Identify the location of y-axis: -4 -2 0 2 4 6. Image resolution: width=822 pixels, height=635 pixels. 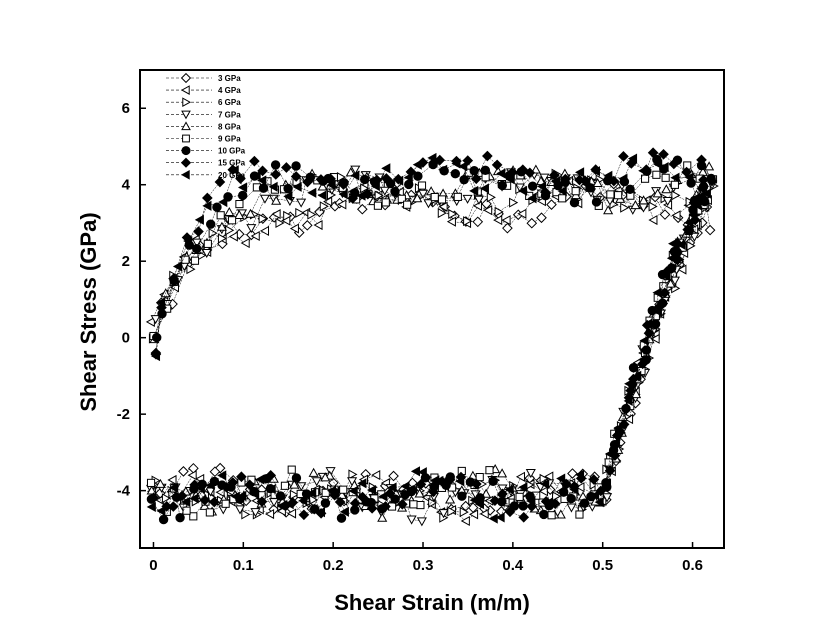
(131, 300).